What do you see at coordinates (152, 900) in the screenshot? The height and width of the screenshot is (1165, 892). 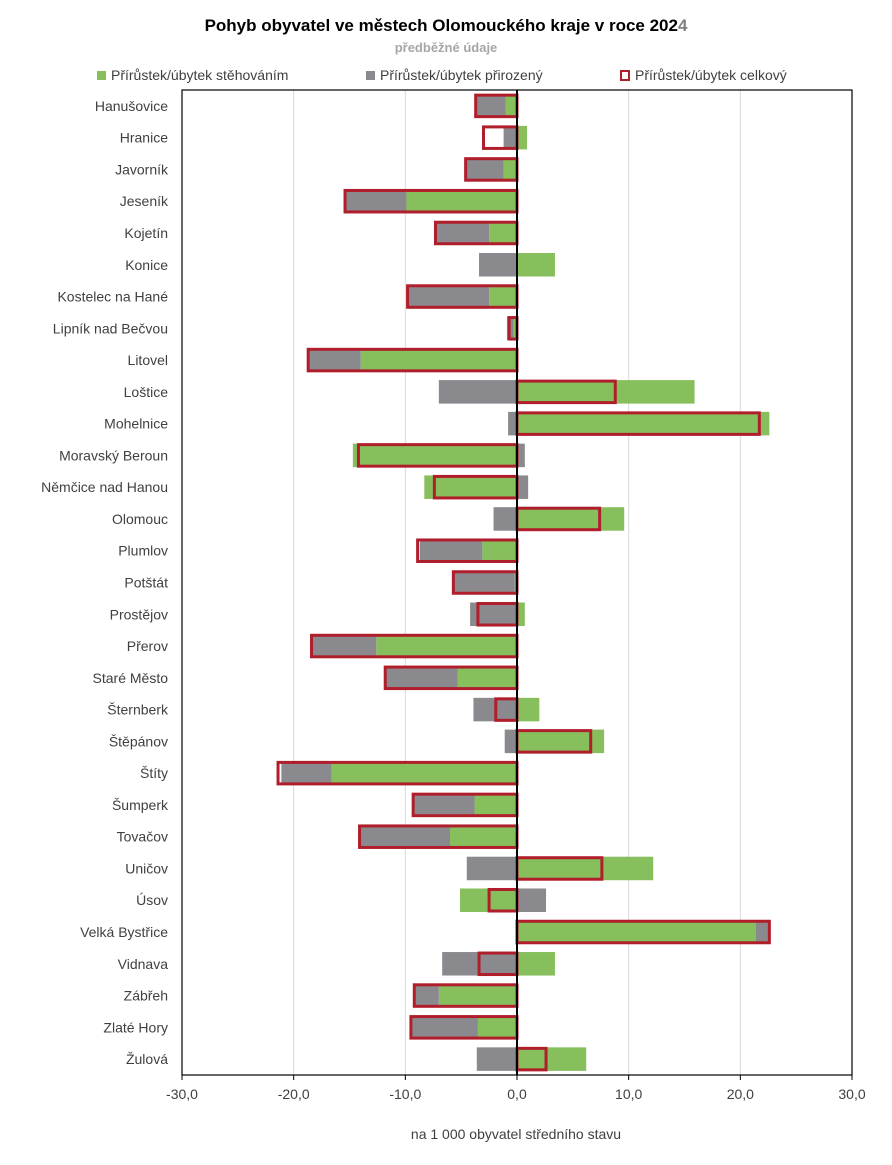 I see `y-tick-label: Úsov` at bounding box center [152, 900].